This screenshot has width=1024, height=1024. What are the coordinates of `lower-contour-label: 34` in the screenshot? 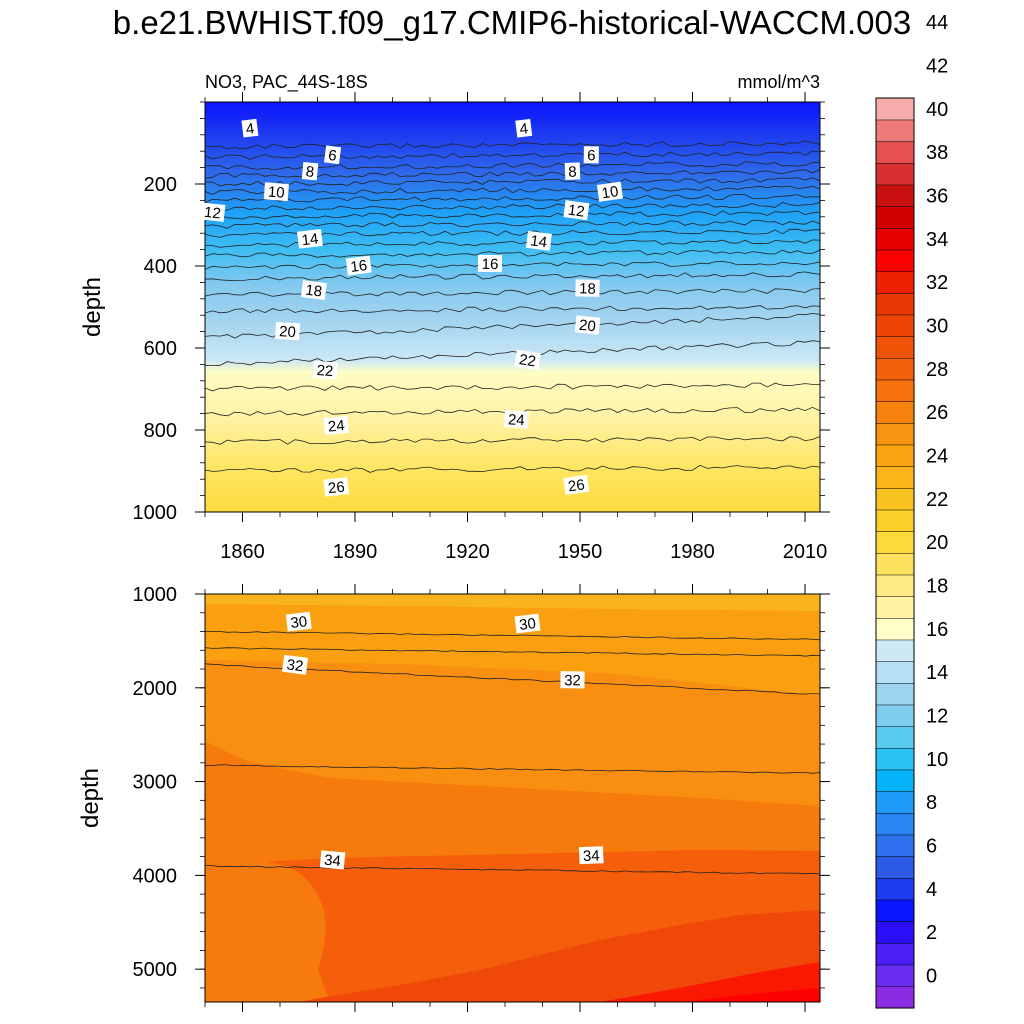 It's located at (591, 855).